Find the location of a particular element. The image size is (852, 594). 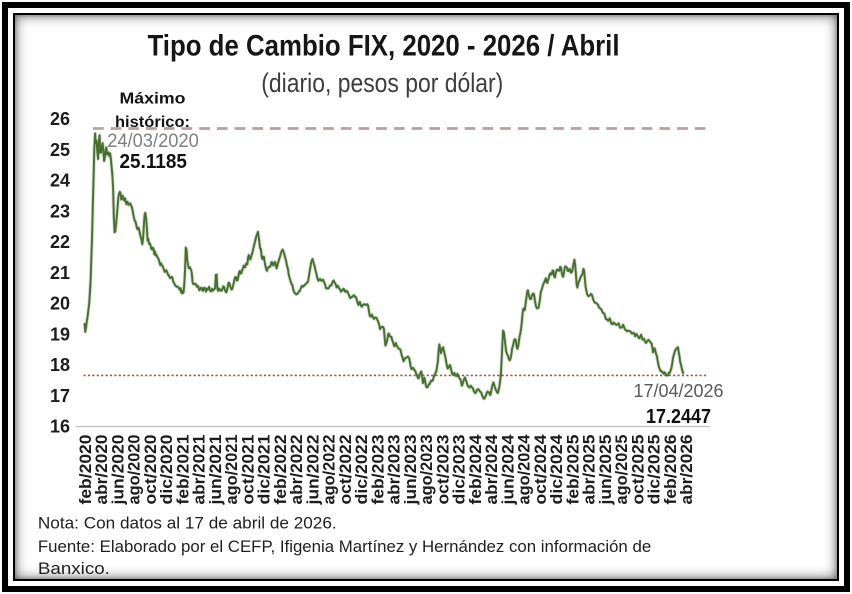

svg-text: dic/2025 is located at coordinates (654, 470).